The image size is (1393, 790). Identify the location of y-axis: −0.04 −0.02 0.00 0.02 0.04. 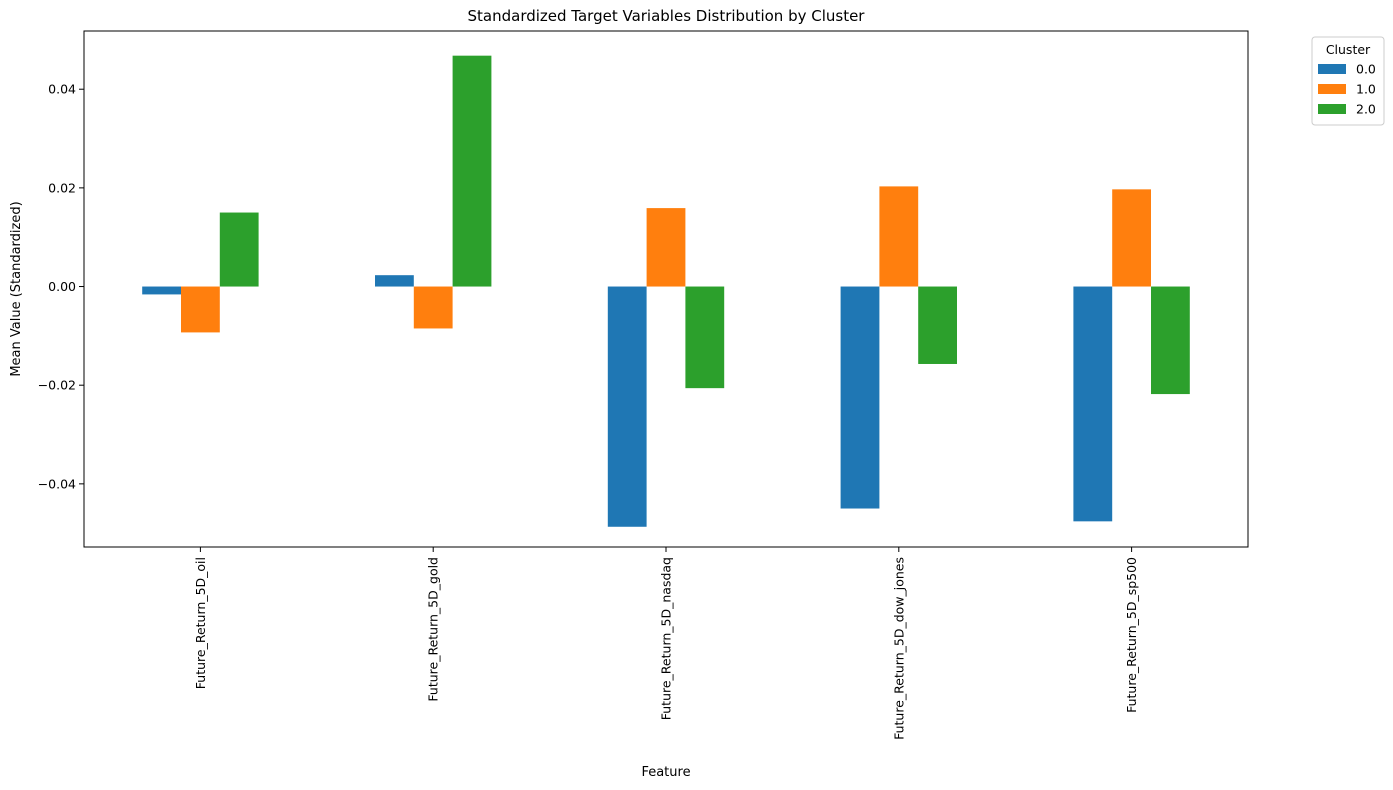
(61, 286).